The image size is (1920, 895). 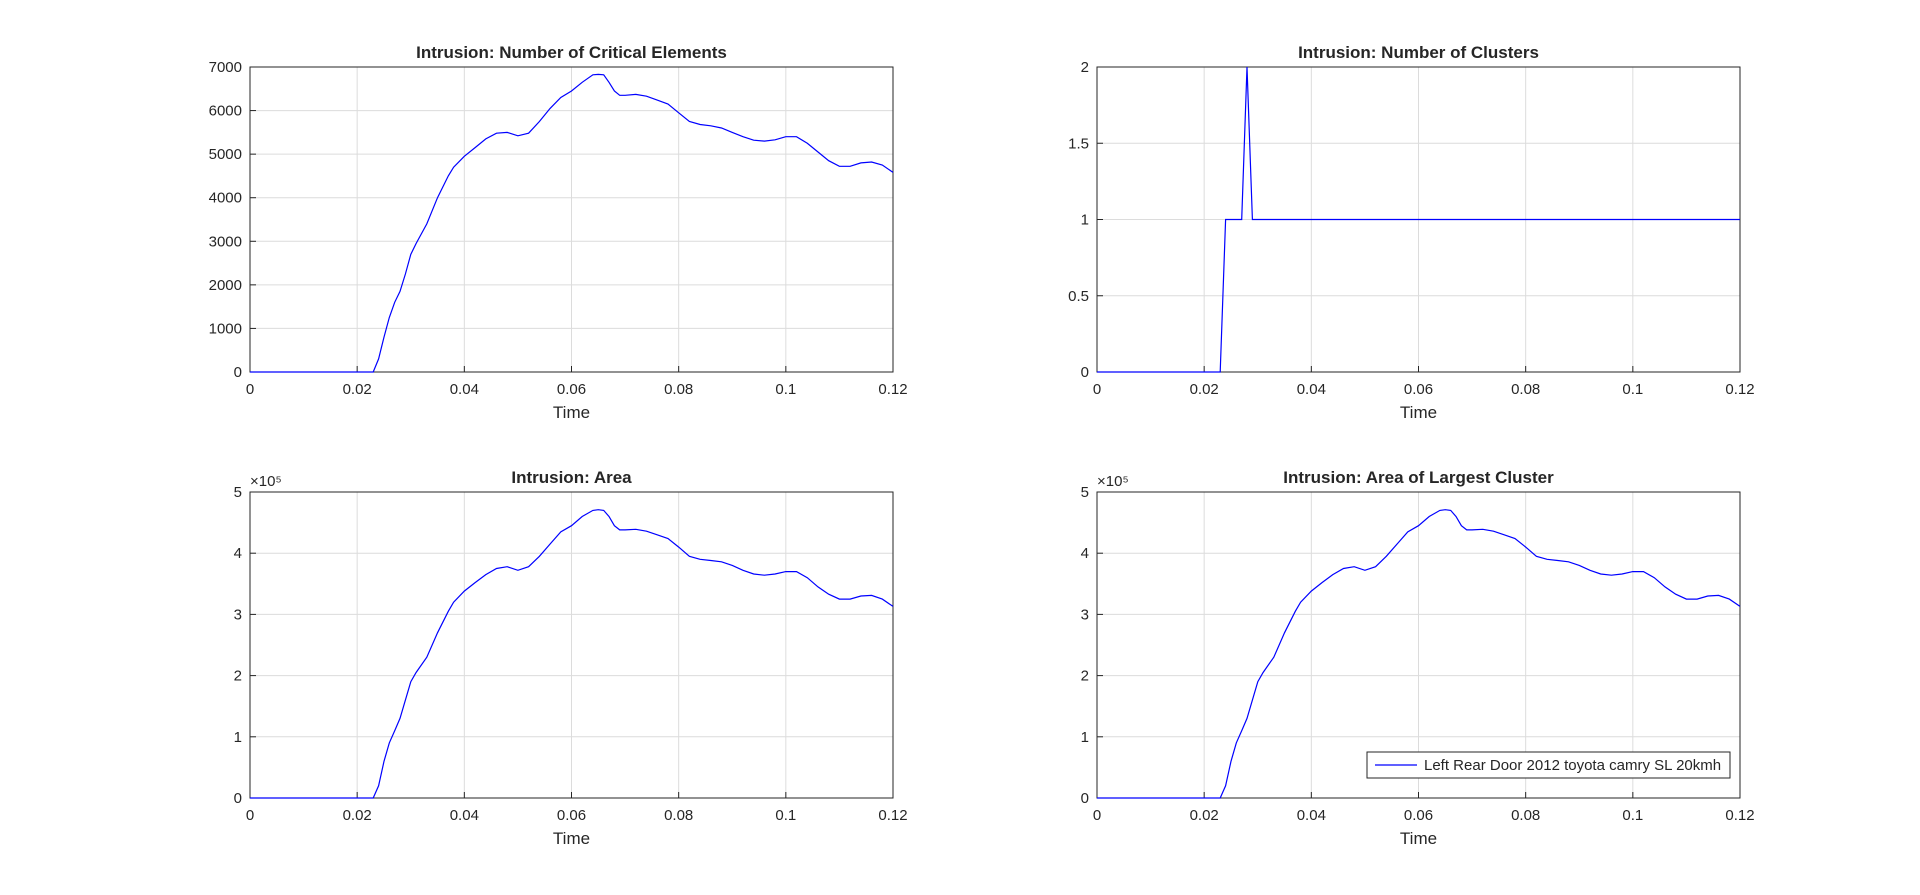 I want to click on y-tick-label: 0.5, so click(x=1078, y=296).